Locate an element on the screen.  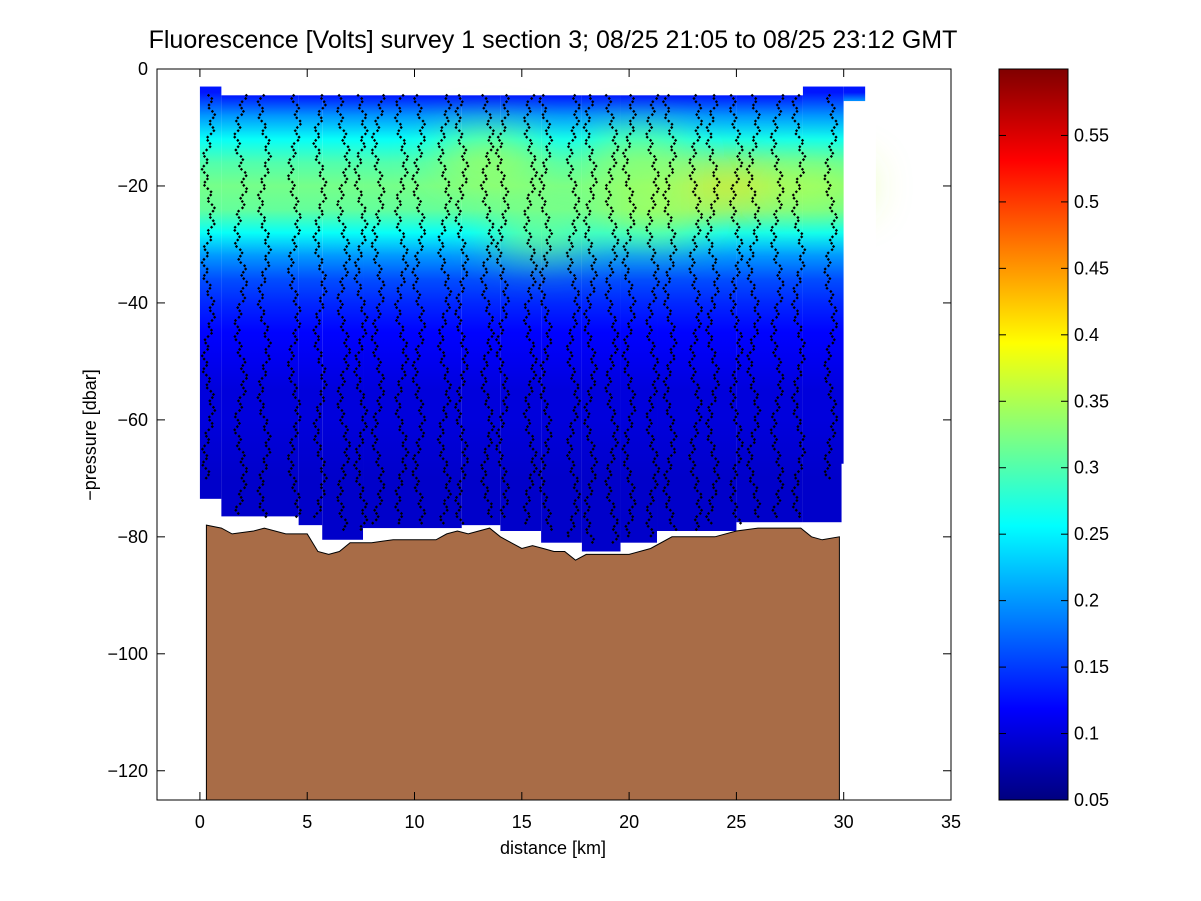
y-tick-label: −20 is located at coordinates (132, 186).